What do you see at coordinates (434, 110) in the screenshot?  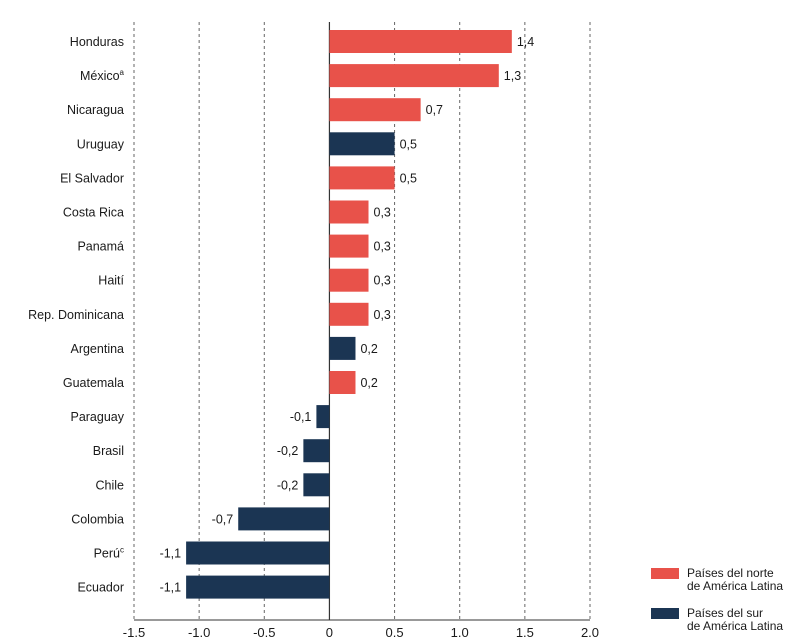 I see `value-label: 0,7` at bounding box center [434, 110].